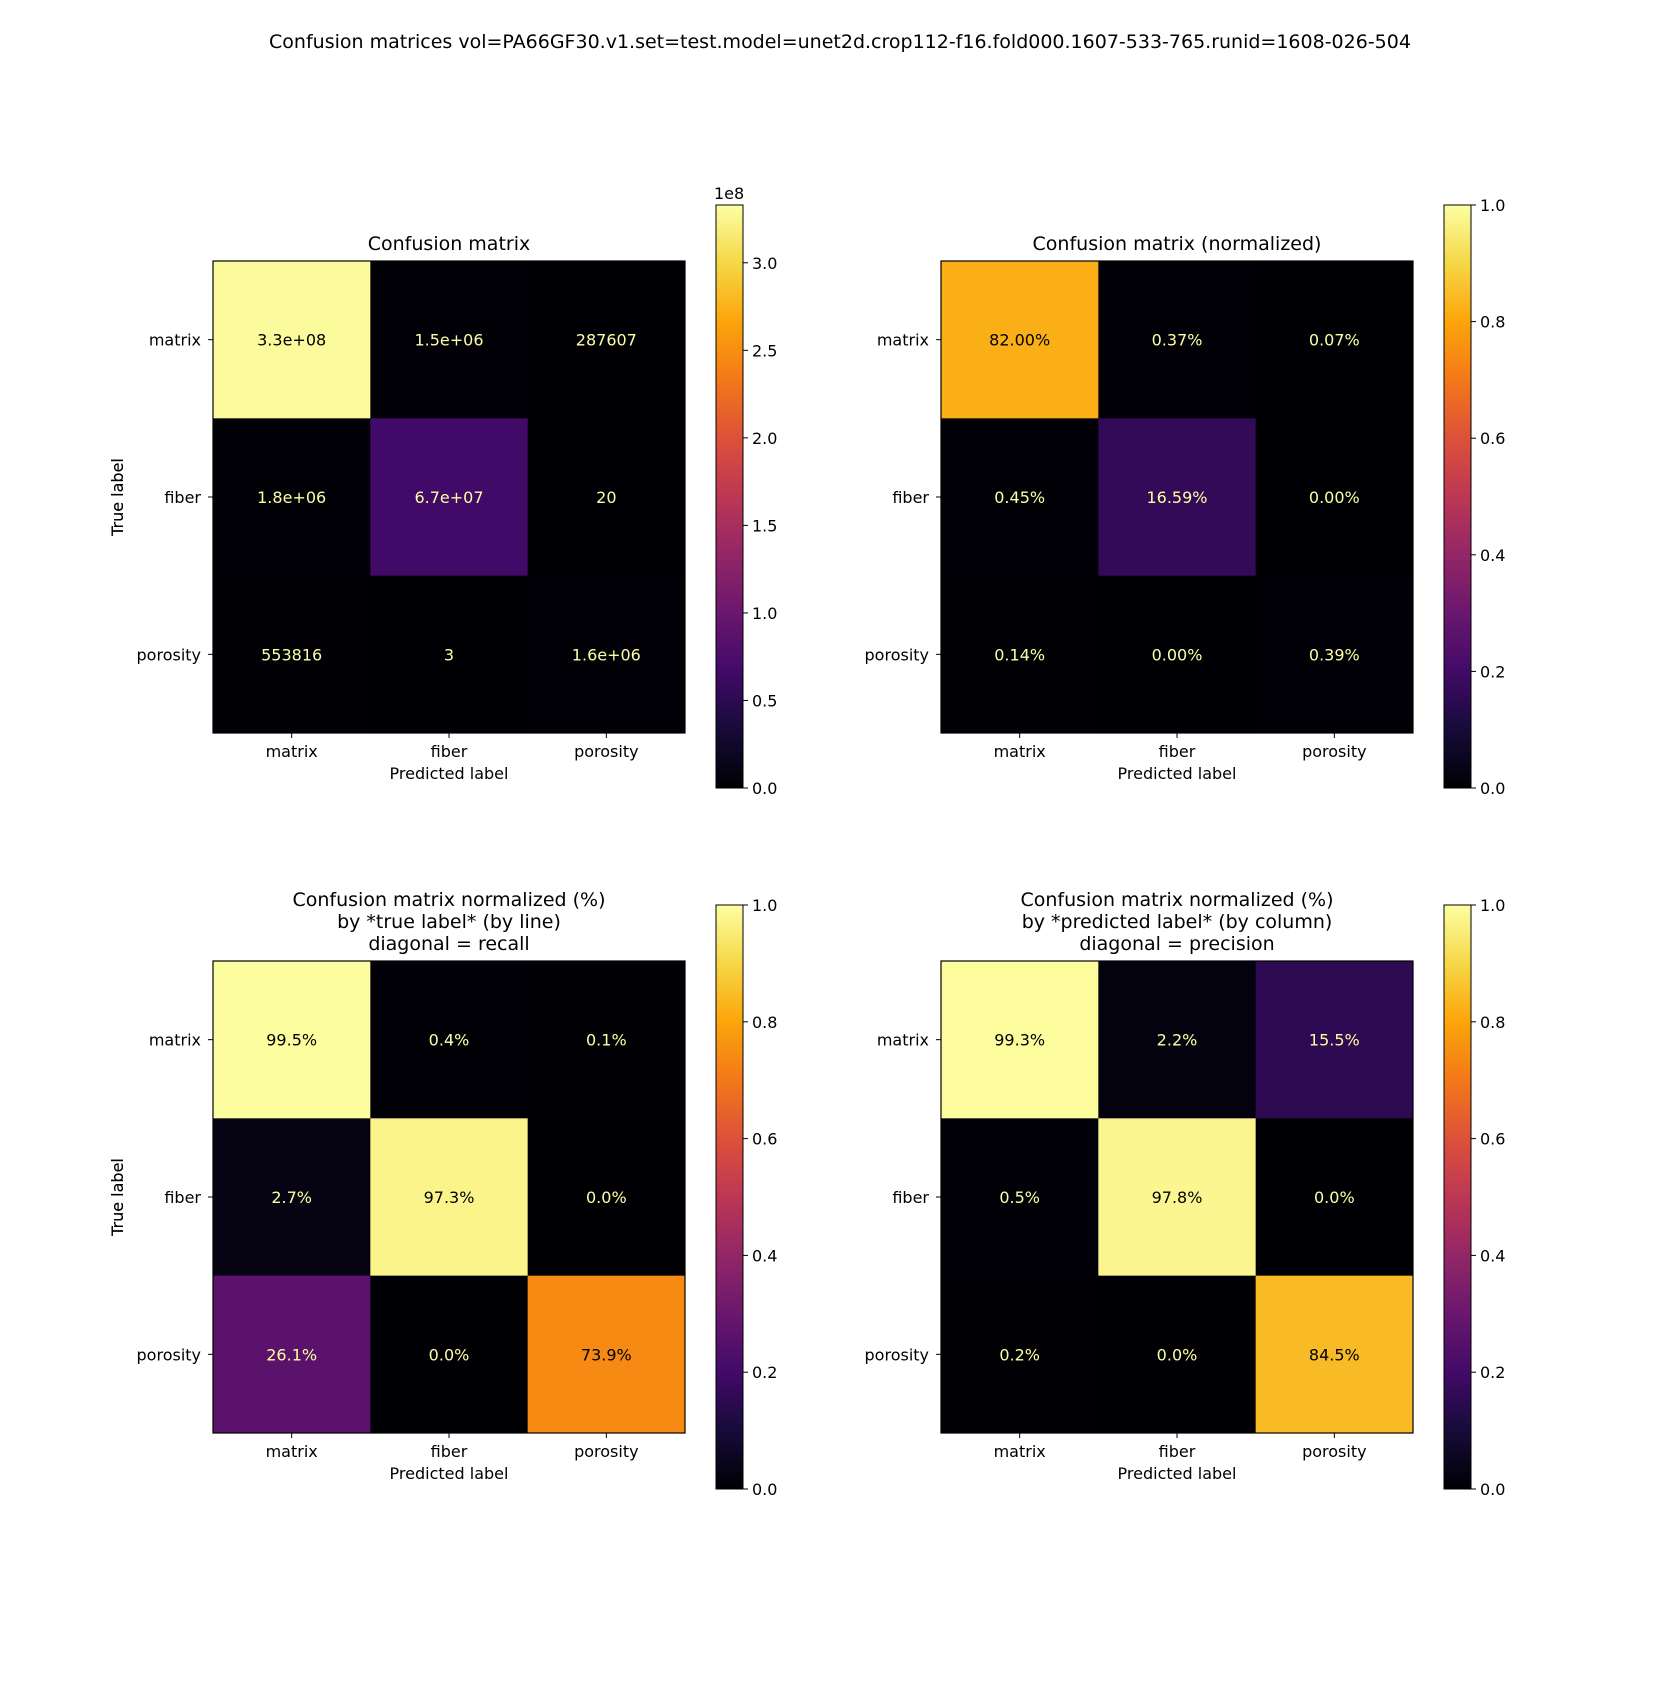 This screenshot has height=1684, width=1680. Describe the element at coordinates (291, 497) in the screenshot. I see `cell-value-label: 1.8e+06` at that location.